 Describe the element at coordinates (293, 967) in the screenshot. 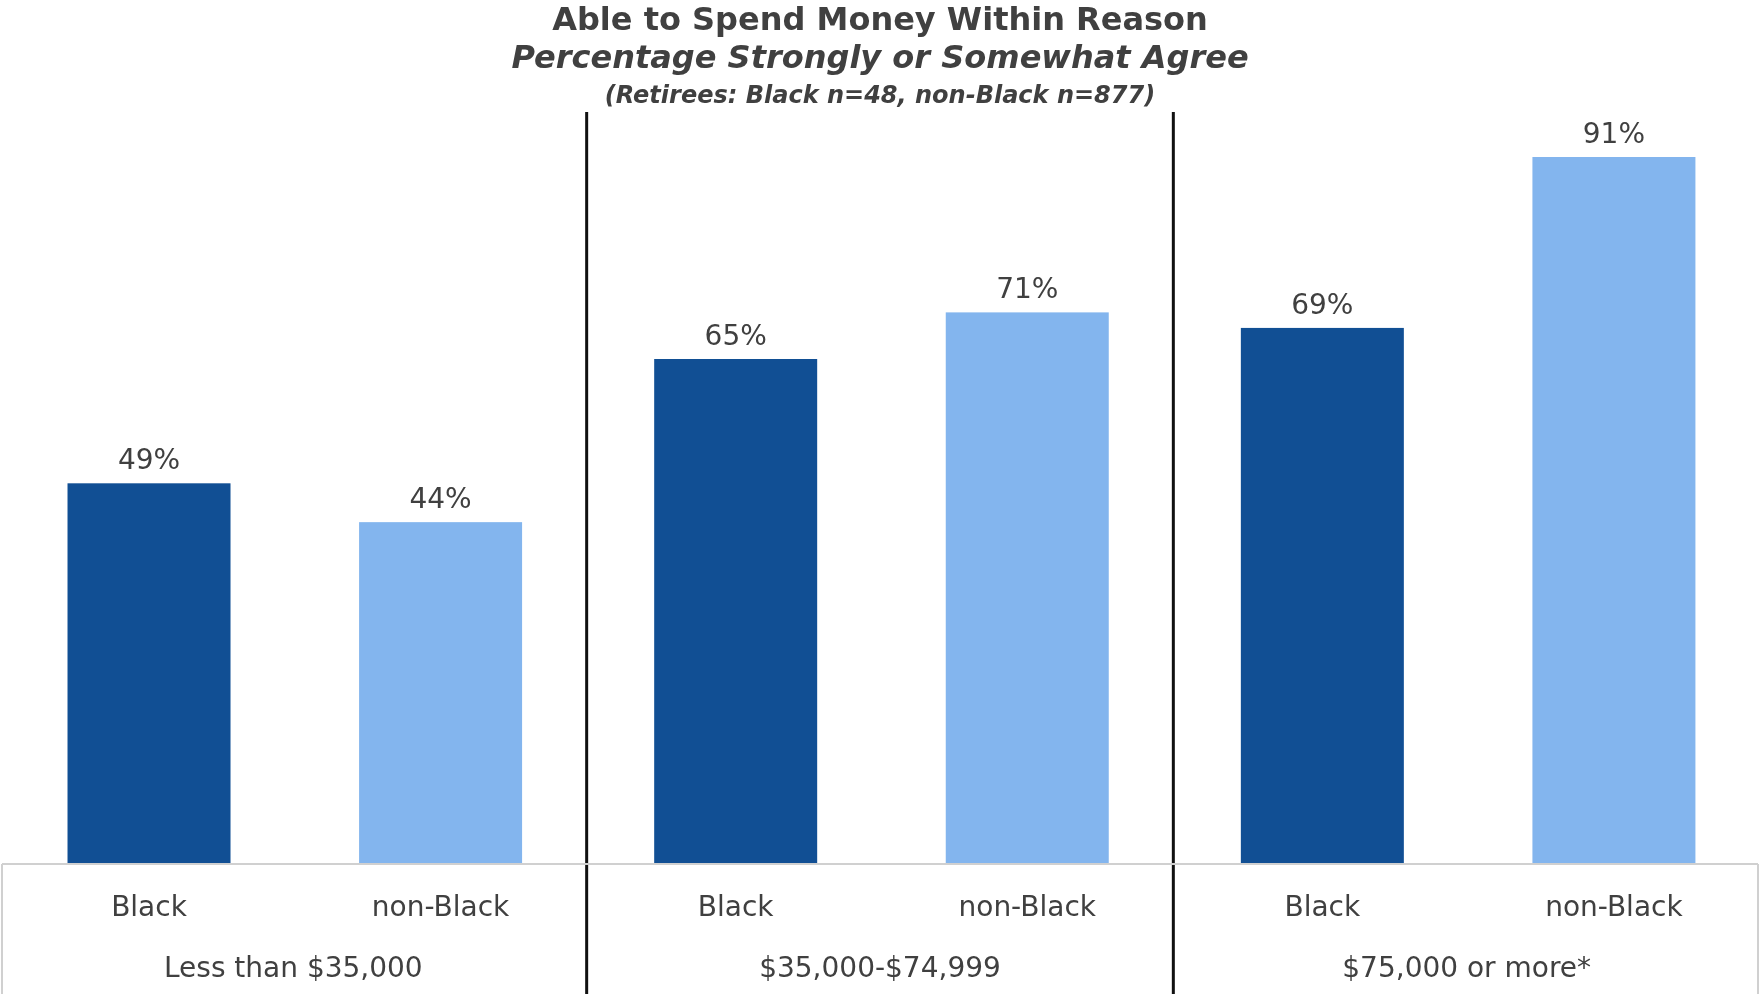

I see `x-tick-label: Less than $35,000` at that location.